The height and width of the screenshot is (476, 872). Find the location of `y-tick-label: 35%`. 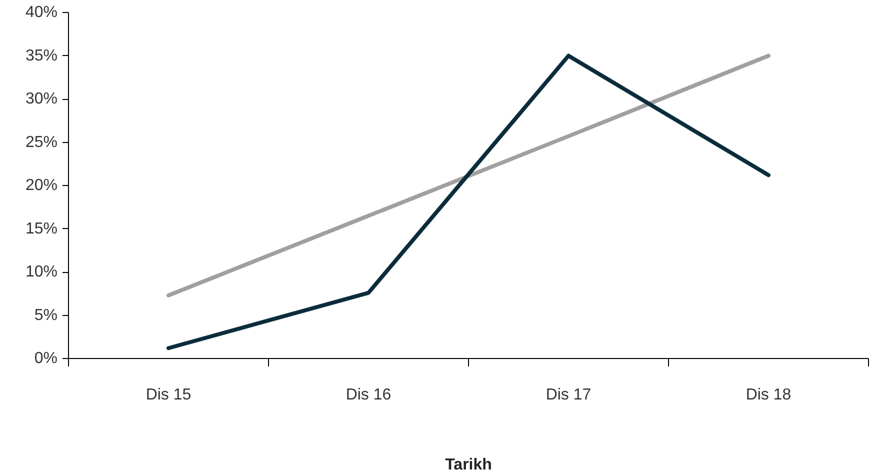

y-tick-label: 35% is located at coordinates (41, 55).